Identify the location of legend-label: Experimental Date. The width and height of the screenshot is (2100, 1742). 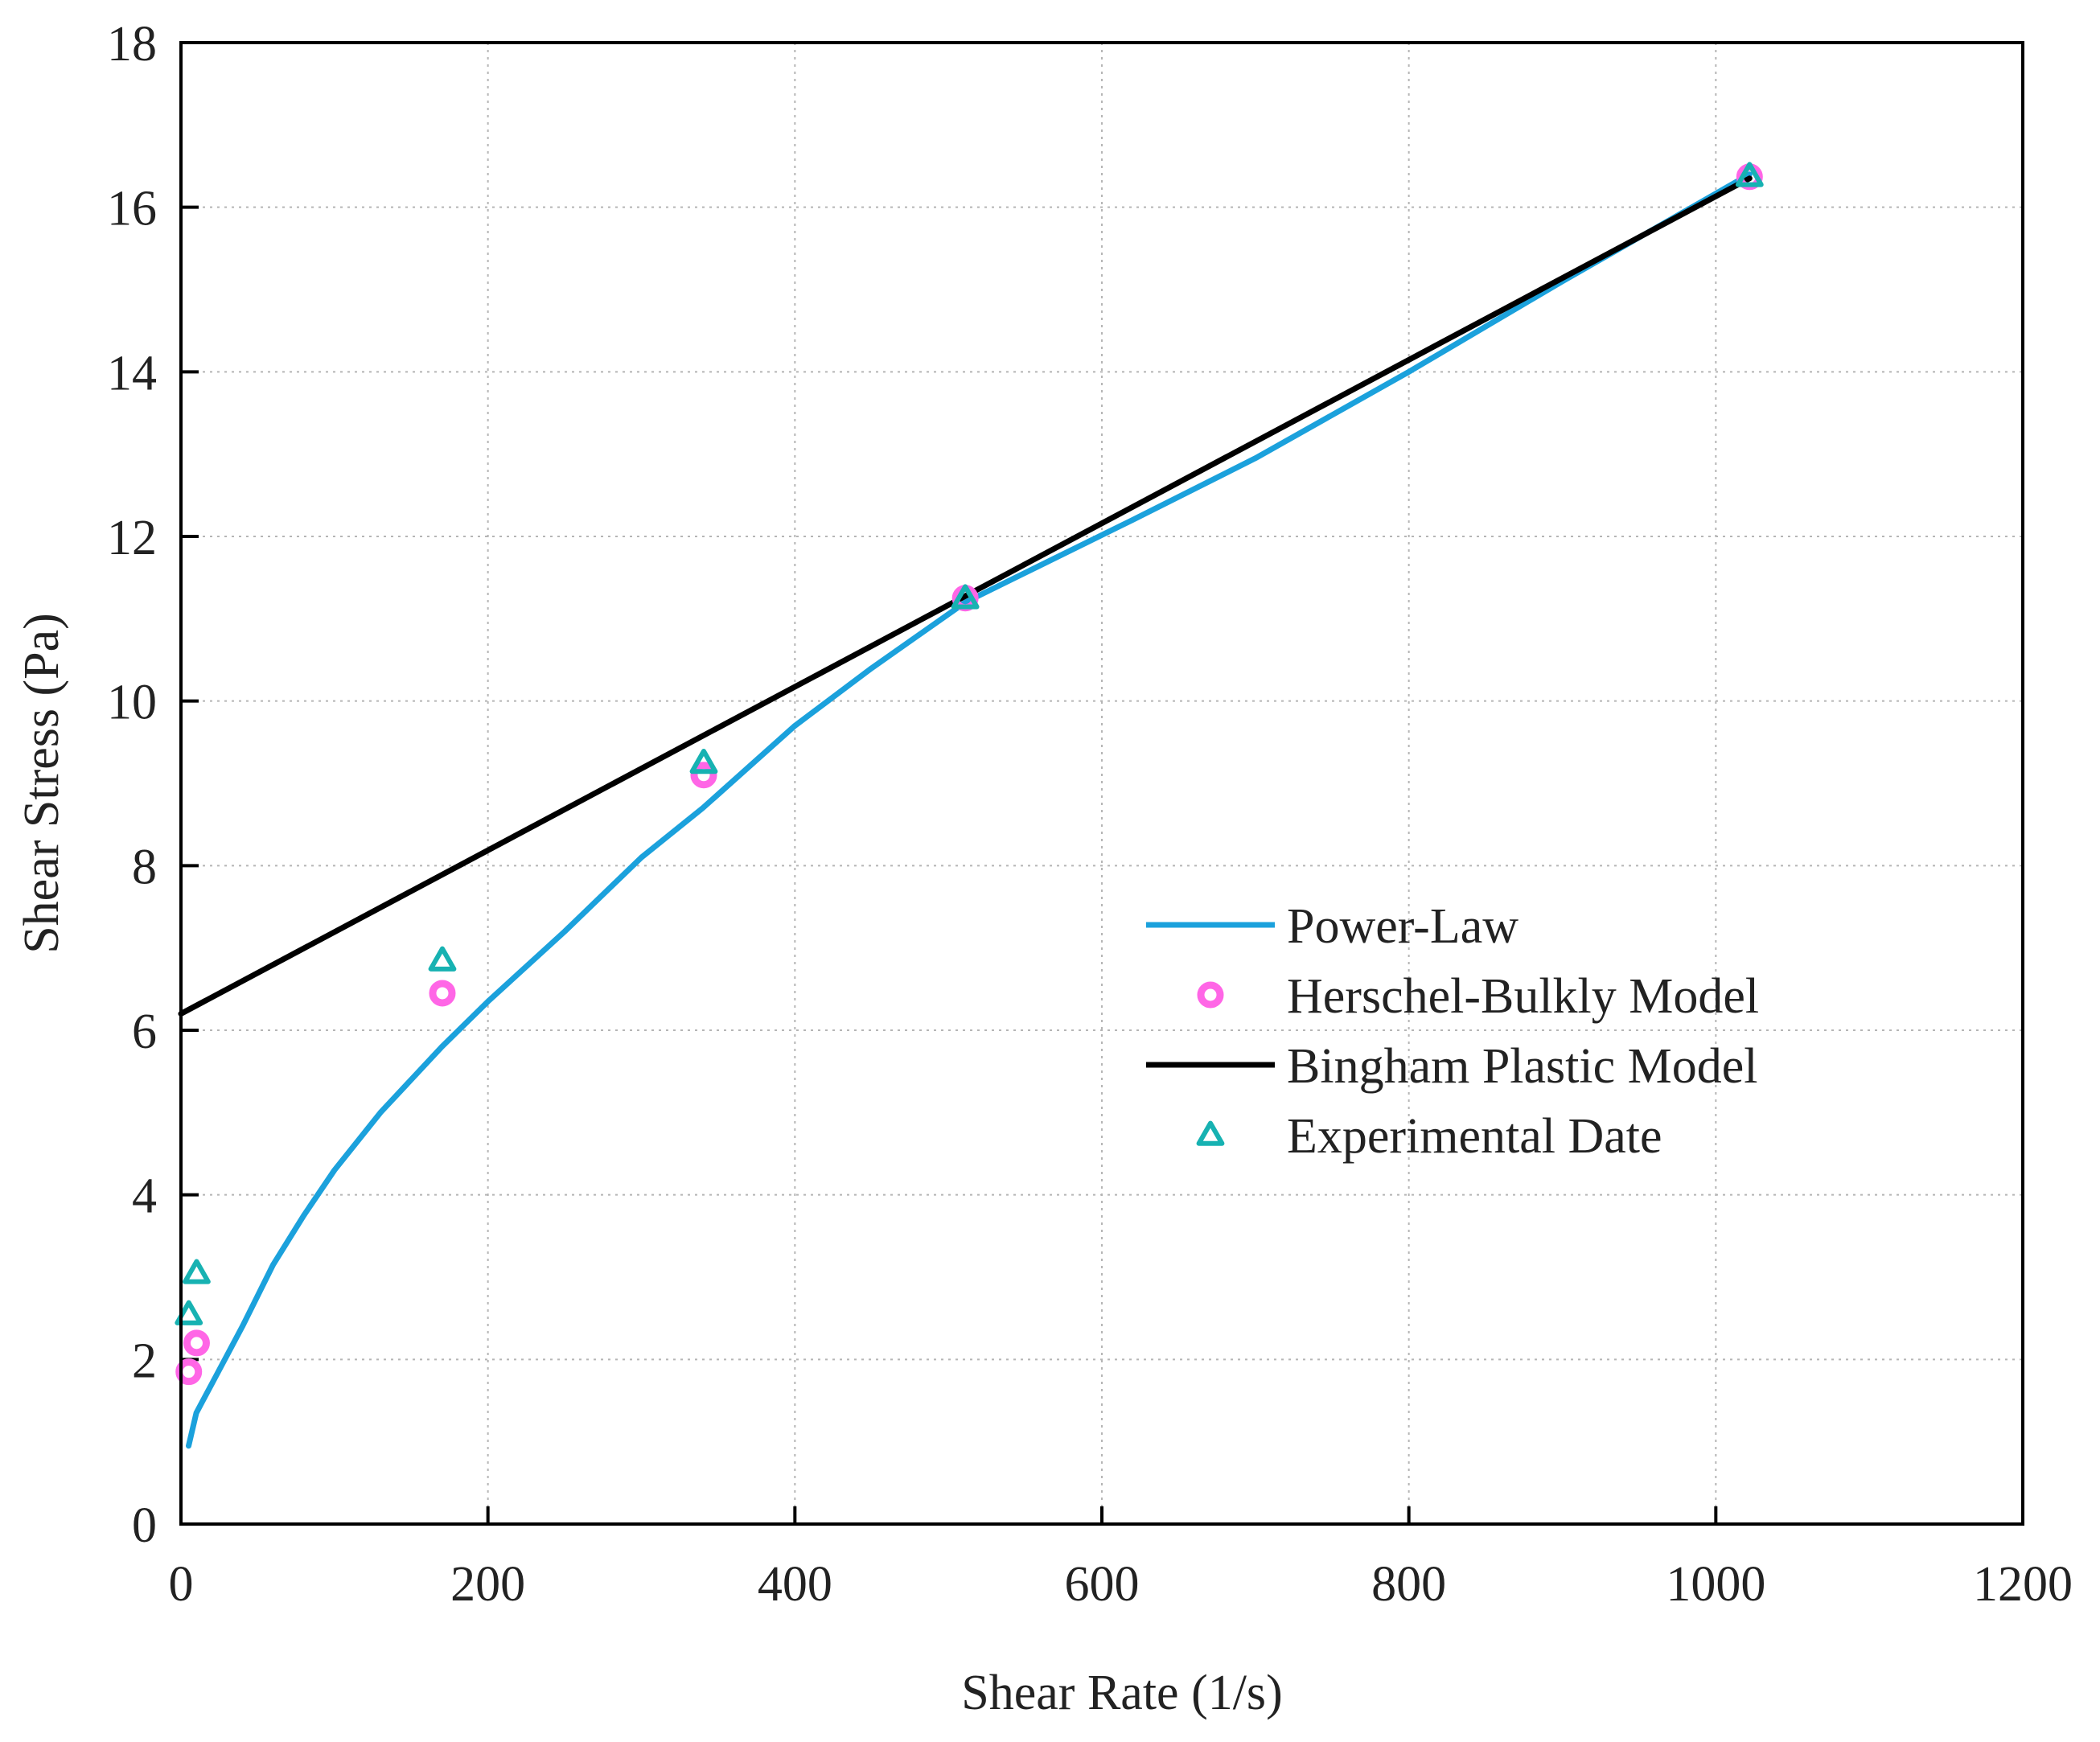
(1474, 1136).